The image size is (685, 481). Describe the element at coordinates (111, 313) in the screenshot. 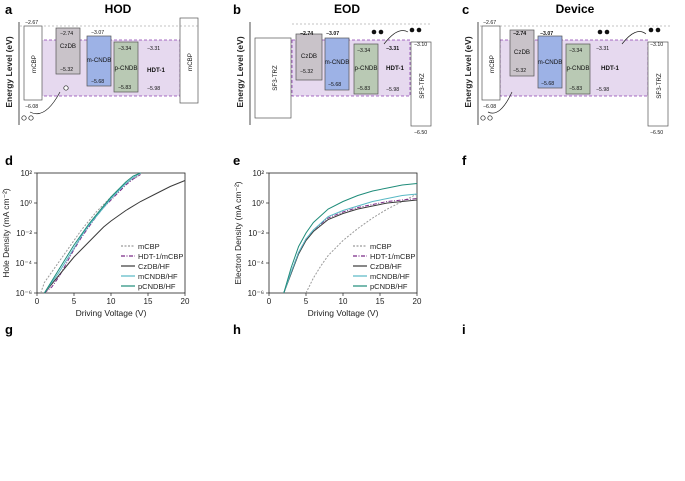

I see `pd-xlabel: Driving Voltage (V)` at that location.